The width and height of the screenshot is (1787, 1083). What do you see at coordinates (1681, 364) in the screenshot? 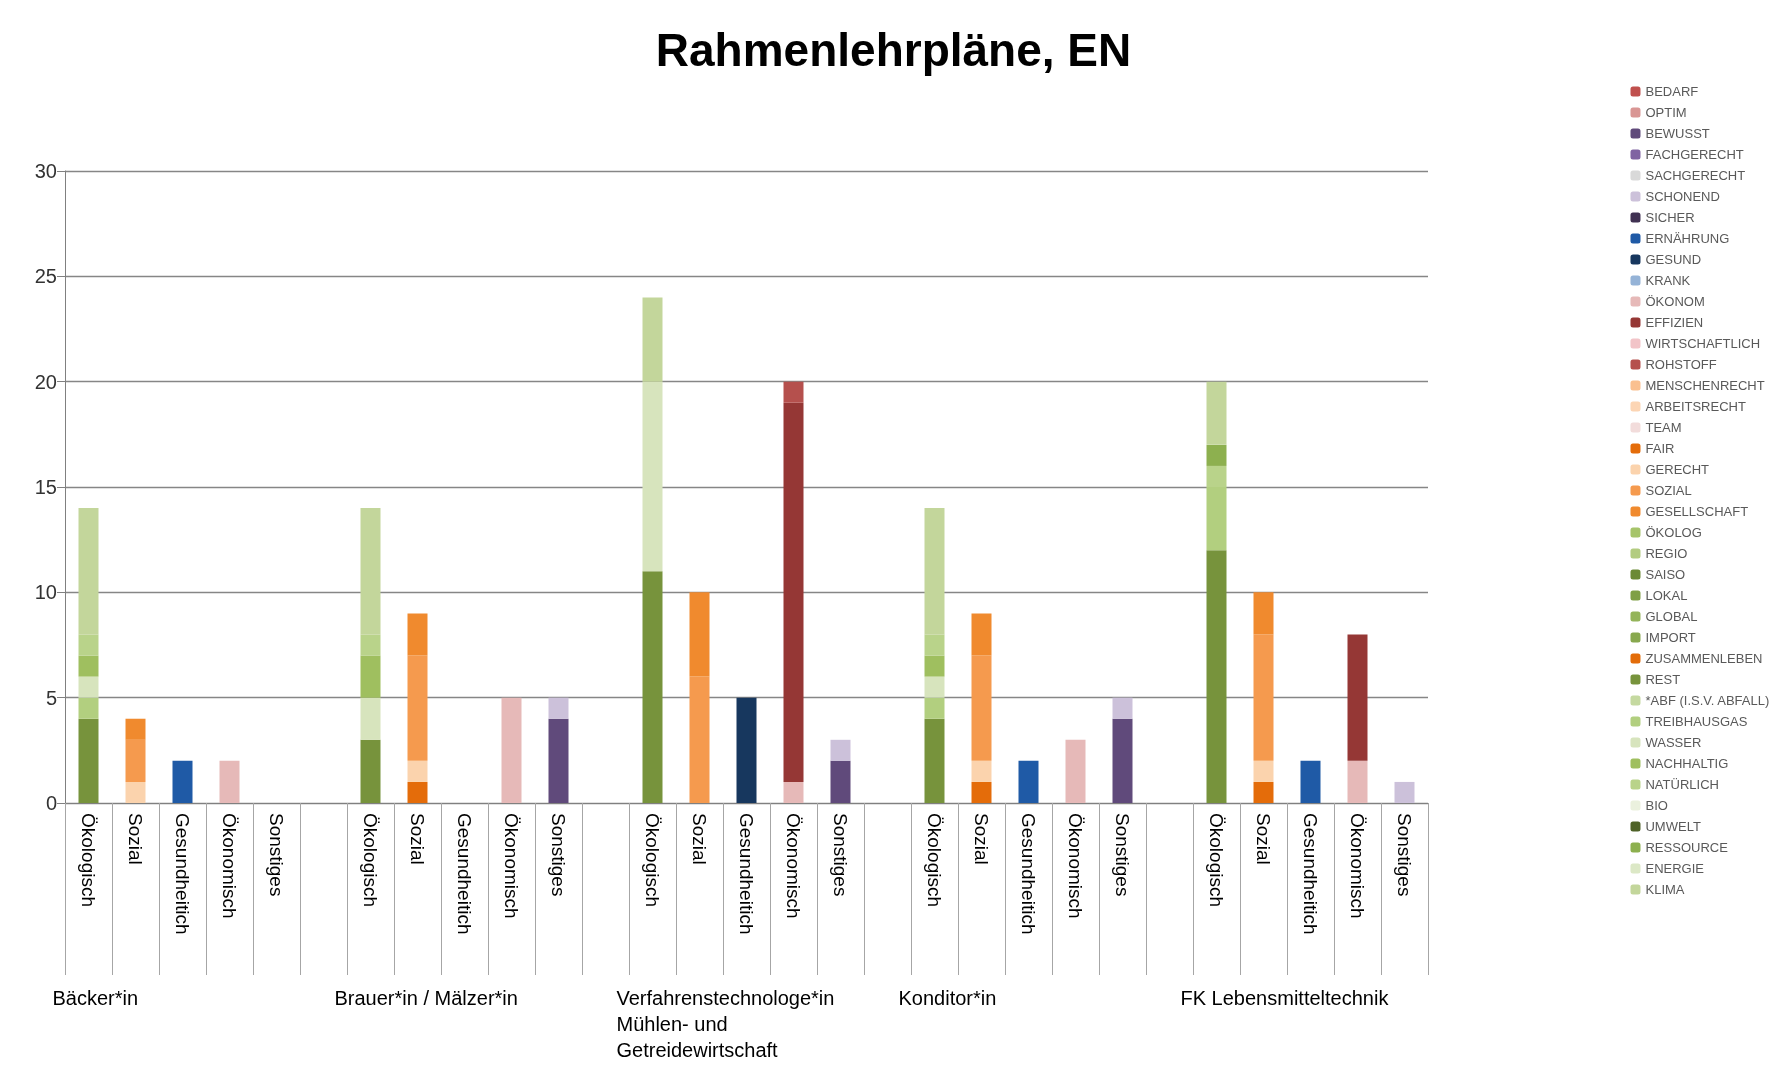
I see `legend-label: ROHSTOFF` at bounding box center [1681, 364].